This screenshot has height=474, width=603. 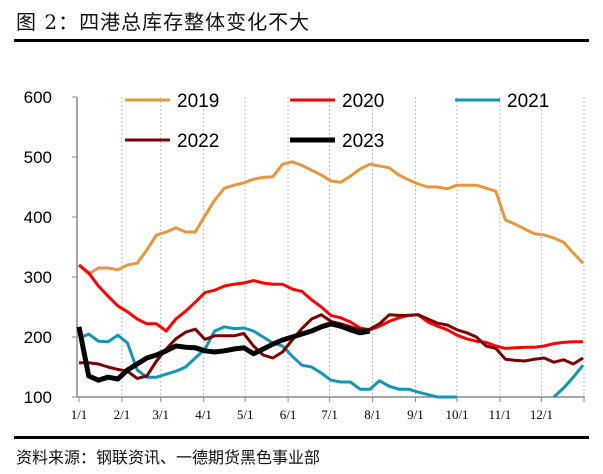 What do you see at coordinates (38, 337) in the screenshot?
I see `y-tick-label: 200` at bounding box center [38, 337].